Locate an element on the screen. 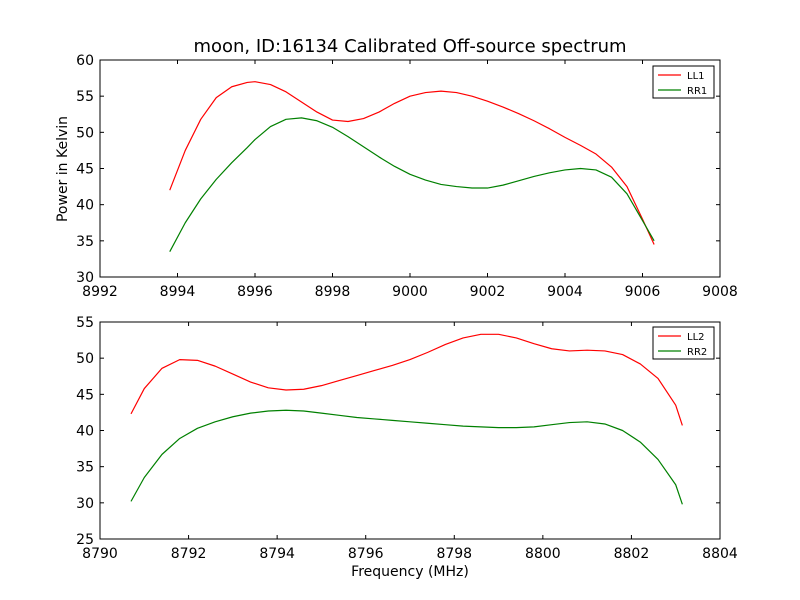  legend-label: RR2 is located at coordinates (697, 352).